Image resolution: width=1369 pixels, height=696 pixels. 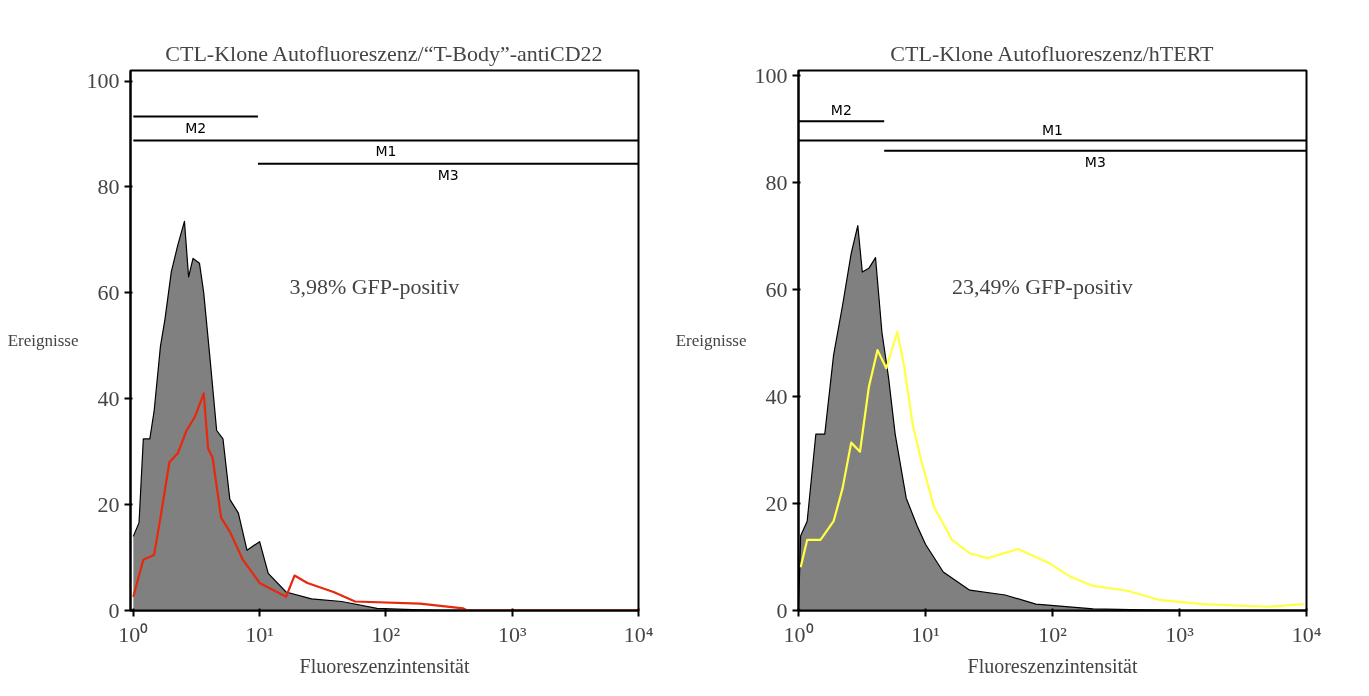 I want to click on annotation: 23,49% GFP-positiv, so click(x=1042, y=286).